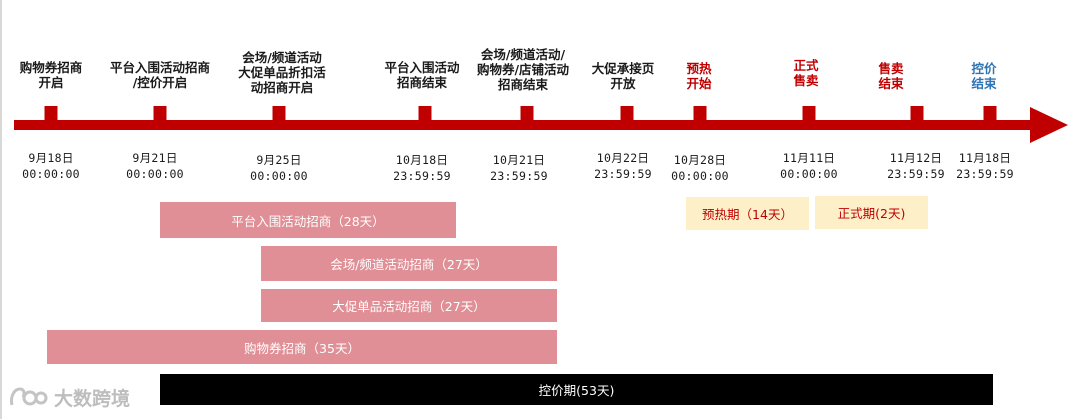  What do you see at coordinates (308, 220) in the screenshot?
I see `period-bar-platform-recruit: 平台入围活动招商（28天）` at bounding box center [308, 220].